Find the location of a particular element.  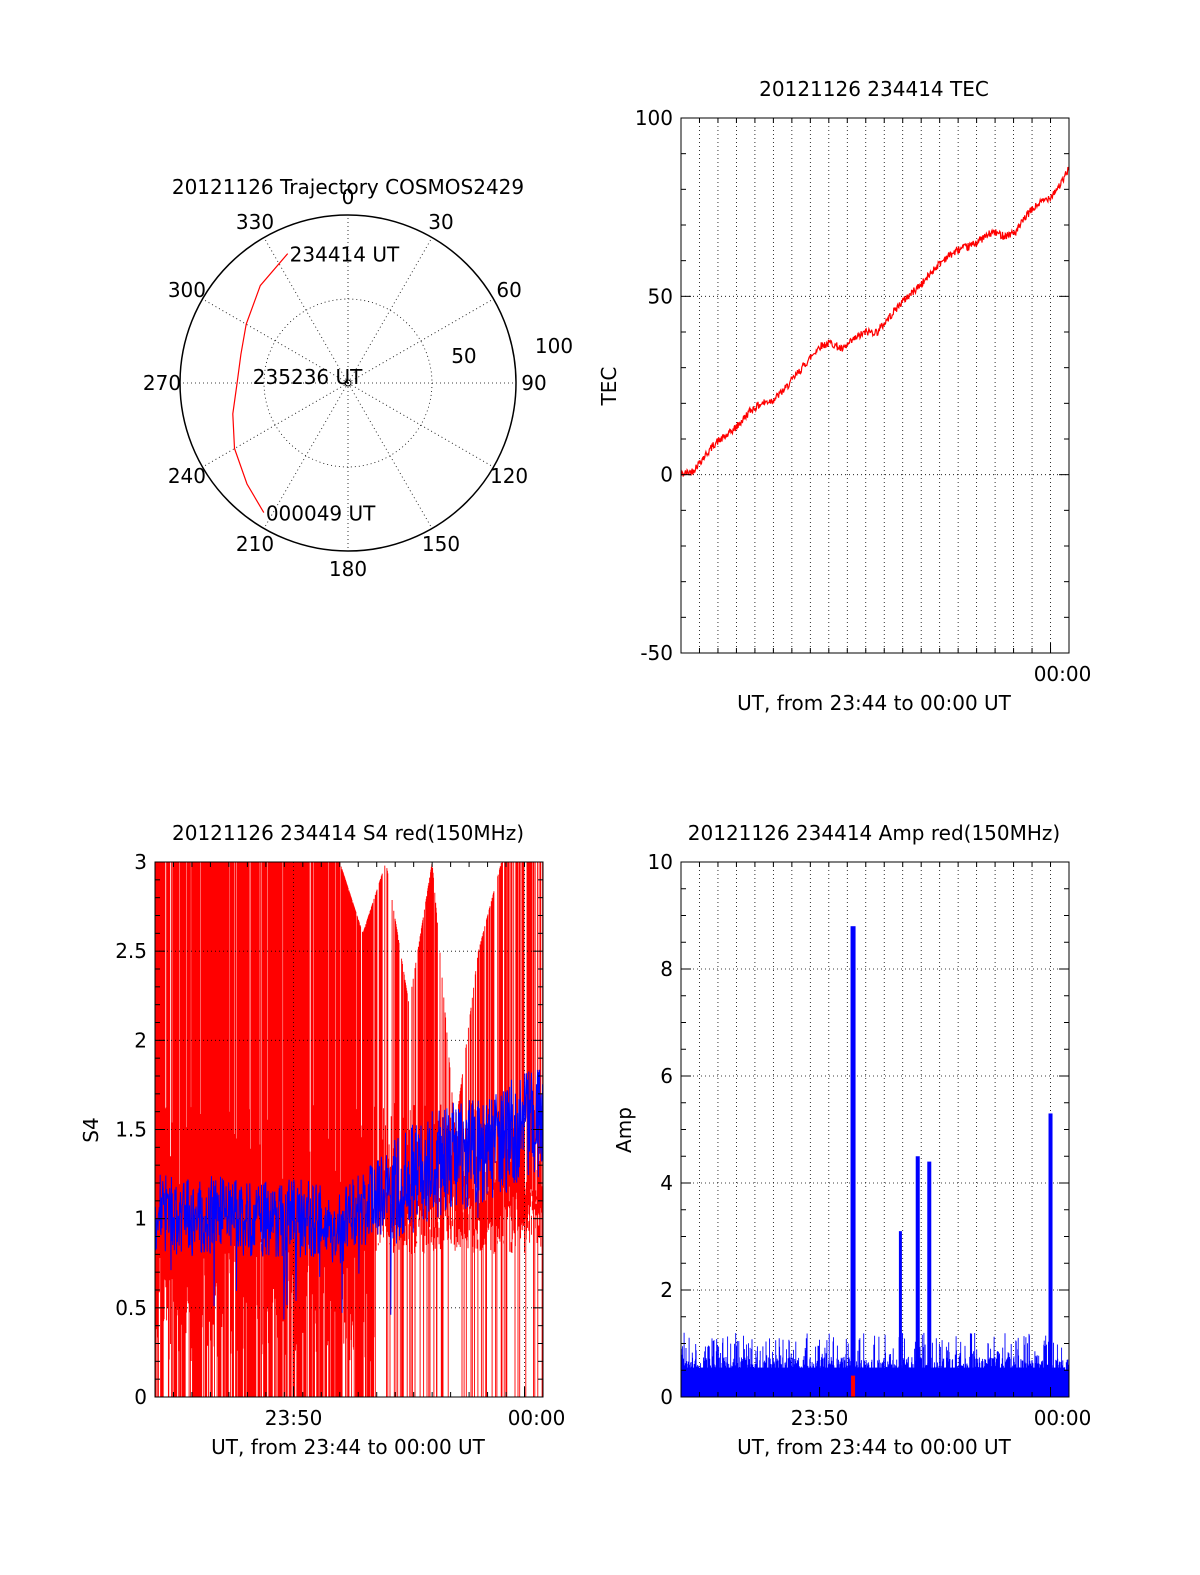

amp-red-spike is located at coordinates (853, 1386).